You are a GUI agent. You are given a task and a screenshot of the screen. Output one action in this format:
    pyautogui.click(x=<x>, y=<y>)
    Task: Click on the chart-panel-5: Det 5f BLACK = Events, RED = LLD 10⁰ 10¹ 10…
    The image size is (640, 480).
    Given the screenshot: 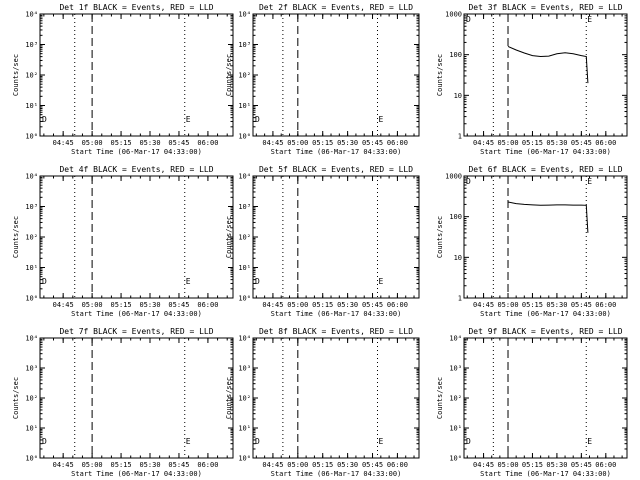 What is the action you would take?
    pyautogui.click(x=322, y=241)
    